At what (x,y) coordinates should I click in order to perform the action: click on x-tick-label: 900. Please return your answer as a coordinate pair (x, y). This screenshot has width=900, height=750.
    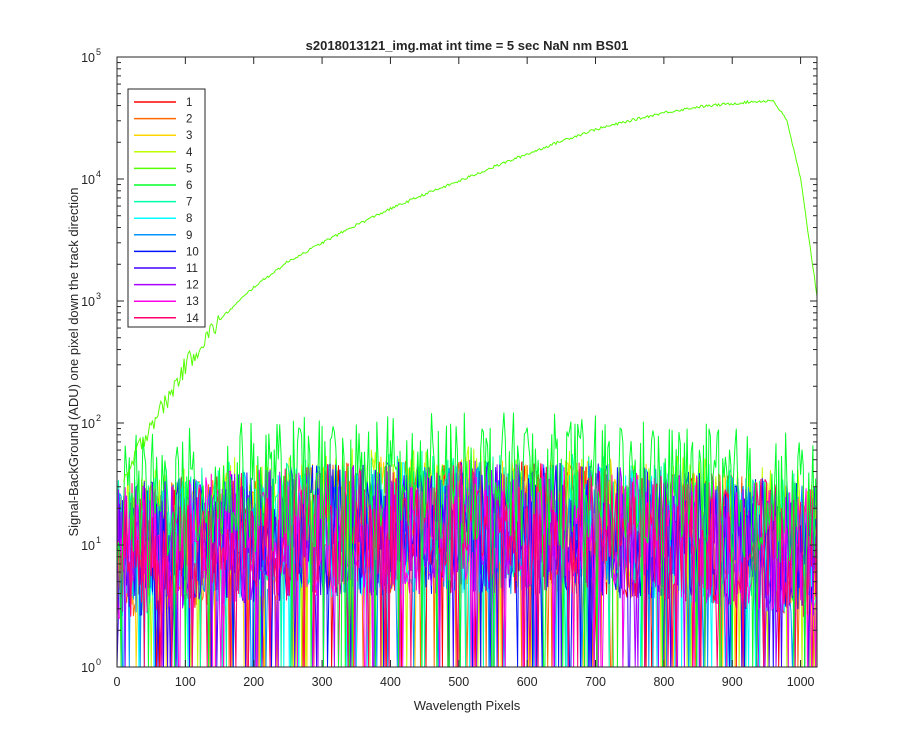
    Looking at the image, I should click on (732, 682).